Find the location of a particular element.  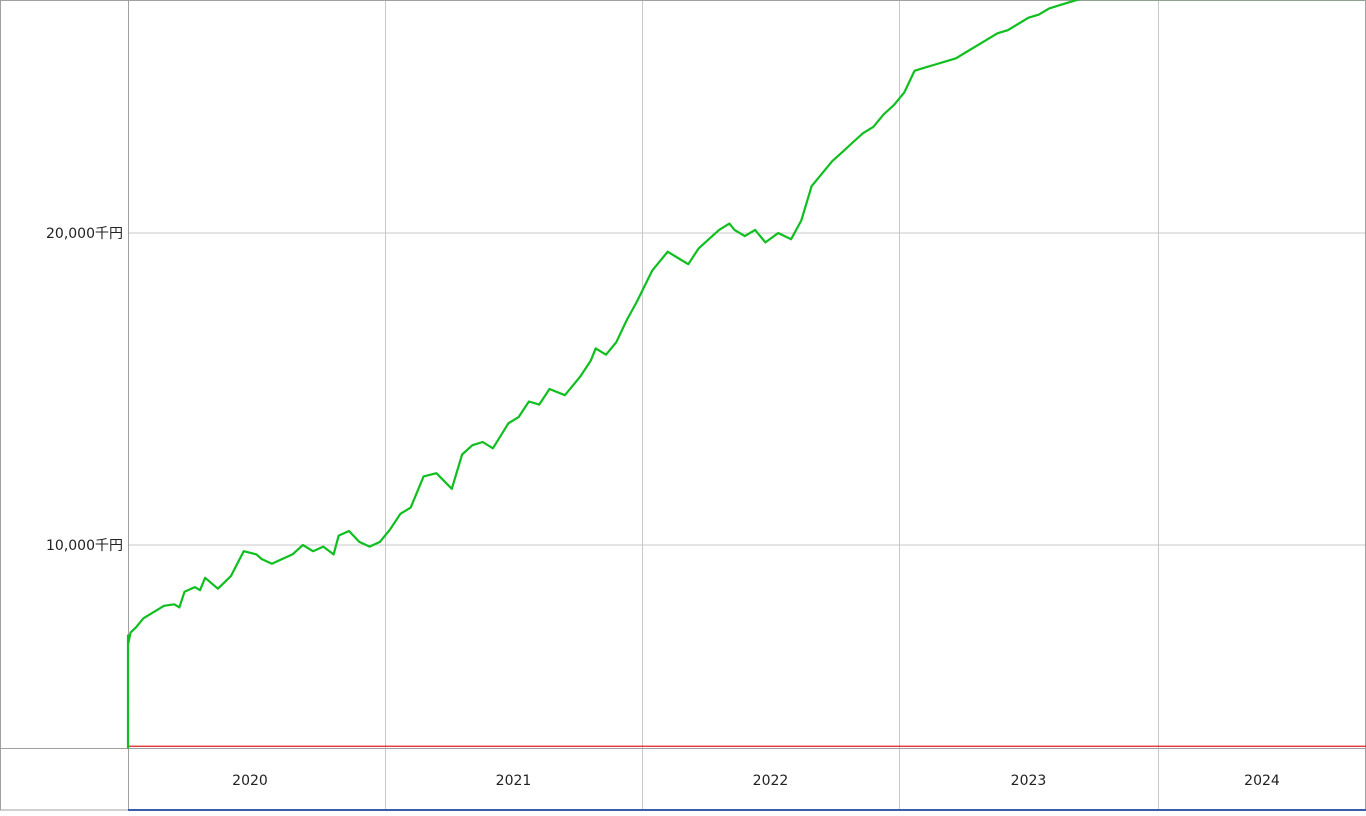

x-tick-label: 2020 is located at coordinates (250, 781).